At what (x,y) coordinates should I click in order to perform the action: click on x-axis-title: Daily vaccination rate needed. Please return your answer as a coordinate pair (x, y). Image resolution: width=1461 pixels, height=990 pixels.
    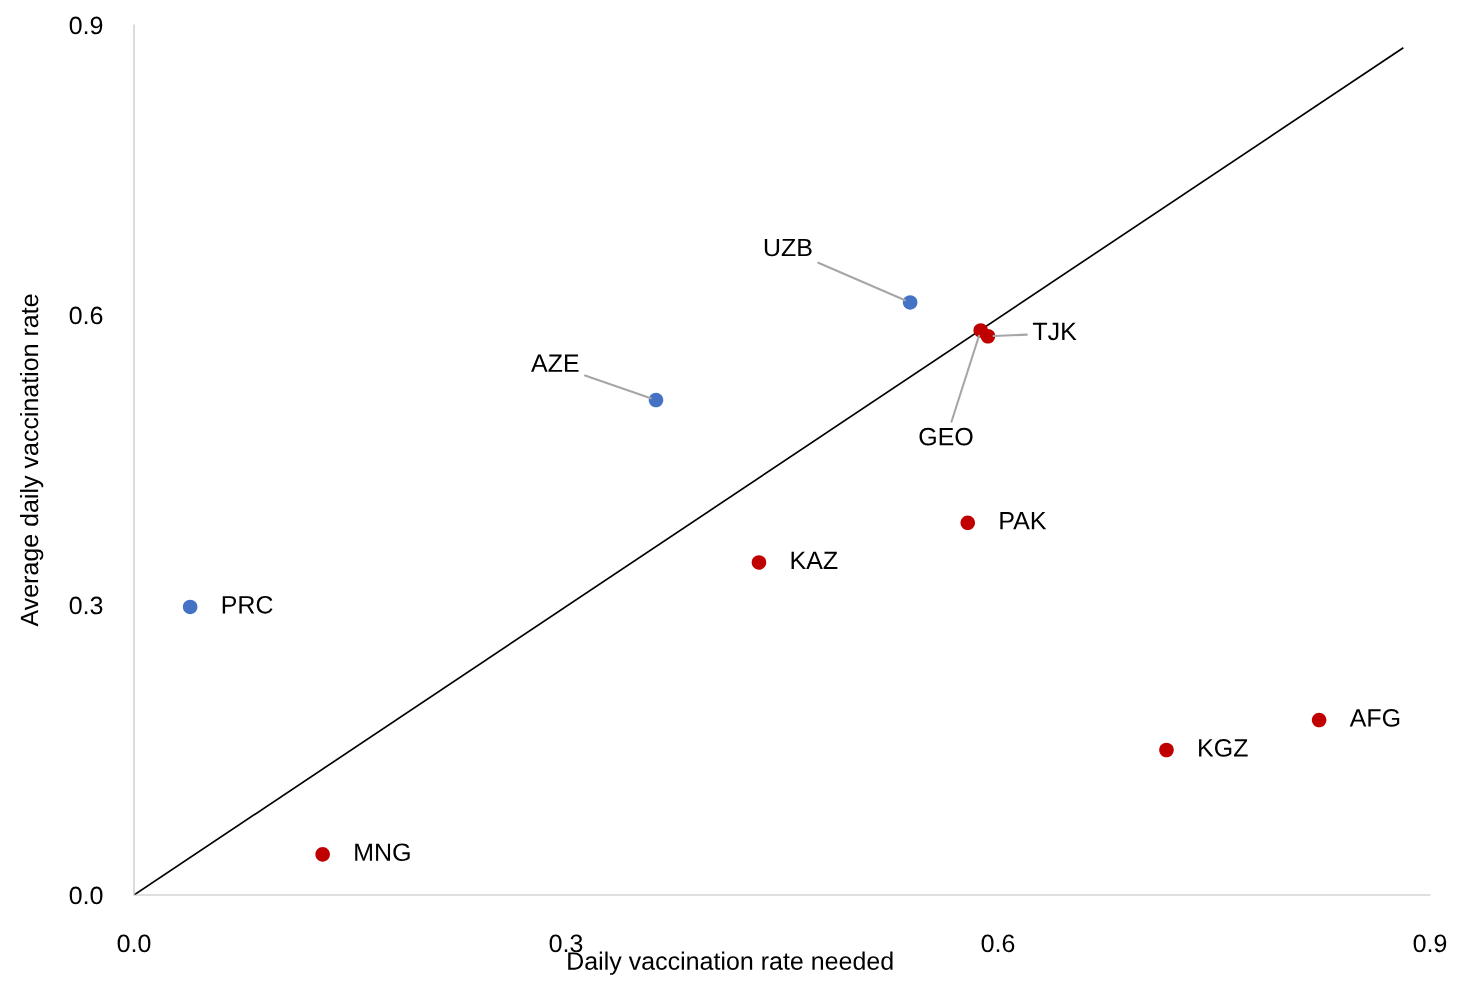
    Looking at the image, I should click on (730, 963).